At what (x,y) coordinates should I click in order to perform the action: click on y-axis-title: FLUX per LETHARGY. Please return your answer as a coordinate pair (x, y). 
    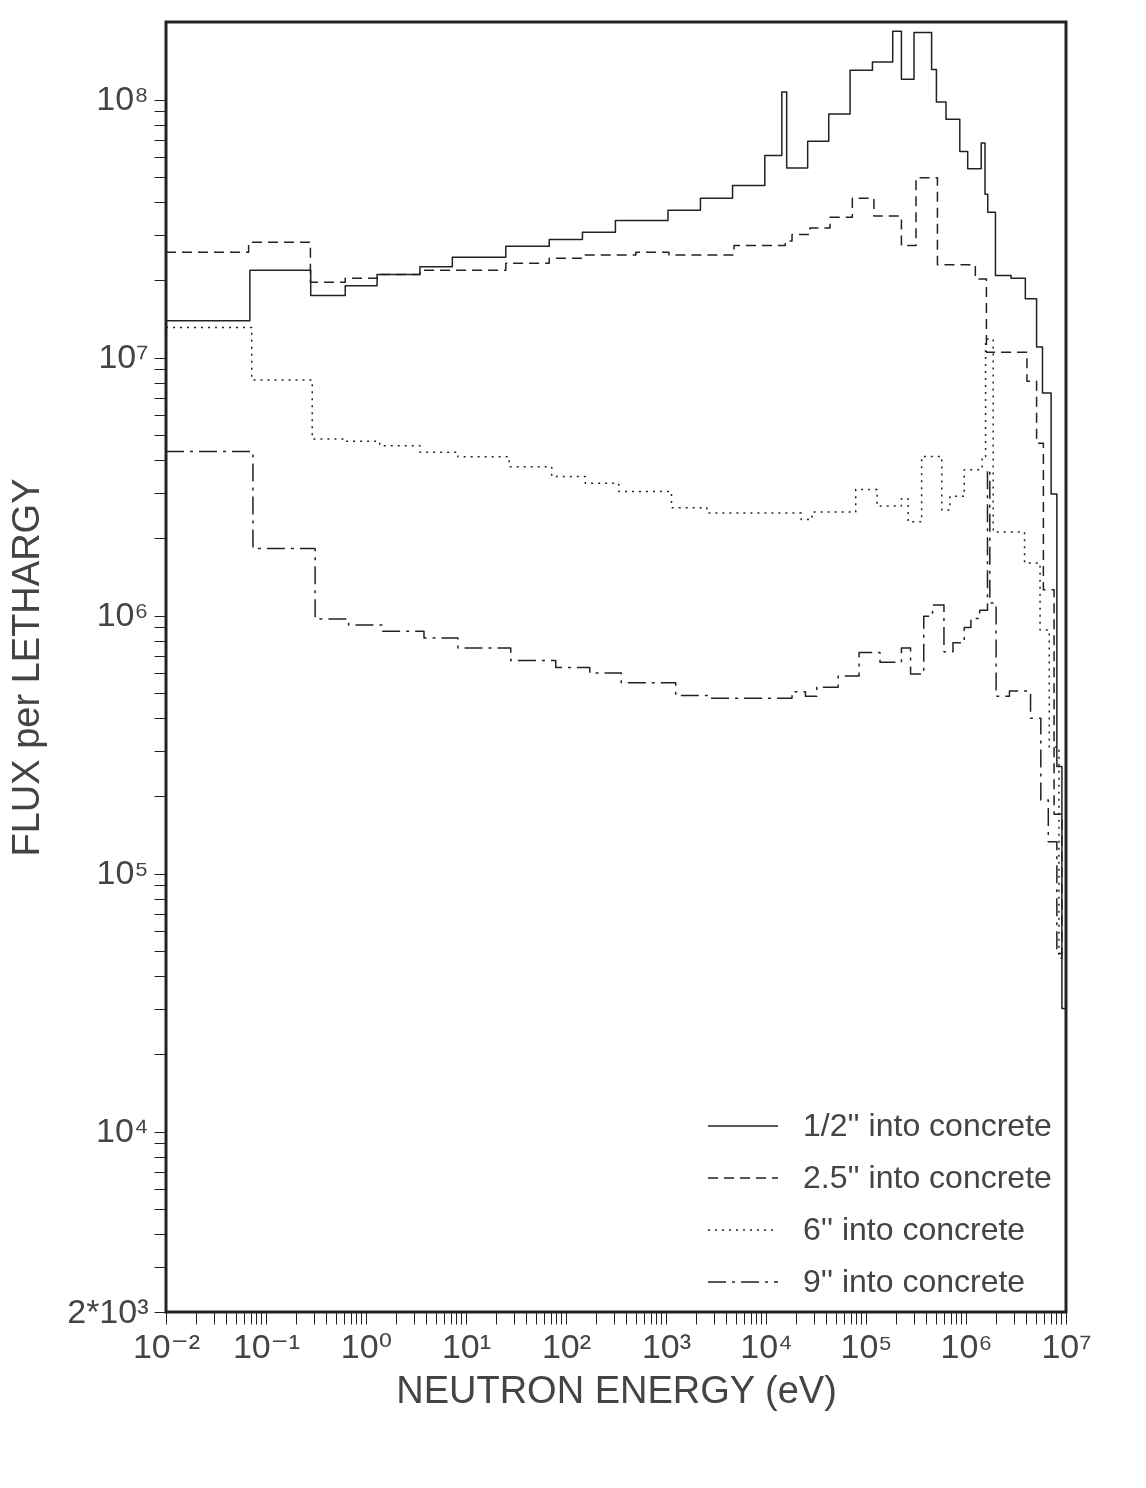
    Looking at the image, I should click on (26, 667).